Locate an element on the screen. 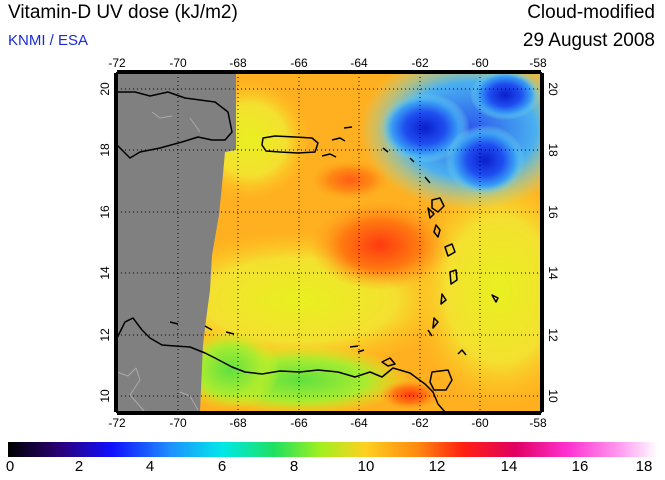  lon-tick-top: -66 is located at coordinates (299, 63).